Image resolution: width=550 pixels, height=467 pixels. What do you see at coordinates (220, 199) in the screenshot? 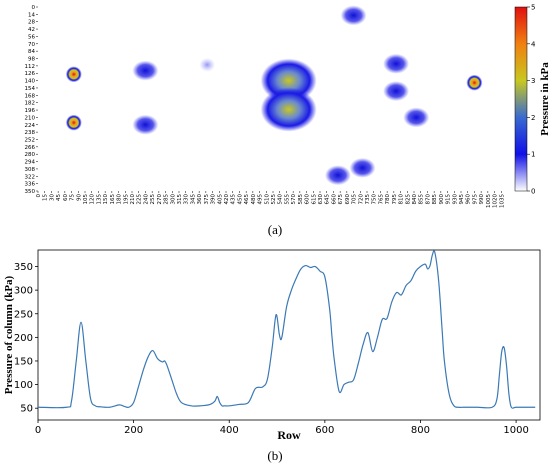
I see `heatmap-x-tick-label: 405` at bounding box center [220, 199].